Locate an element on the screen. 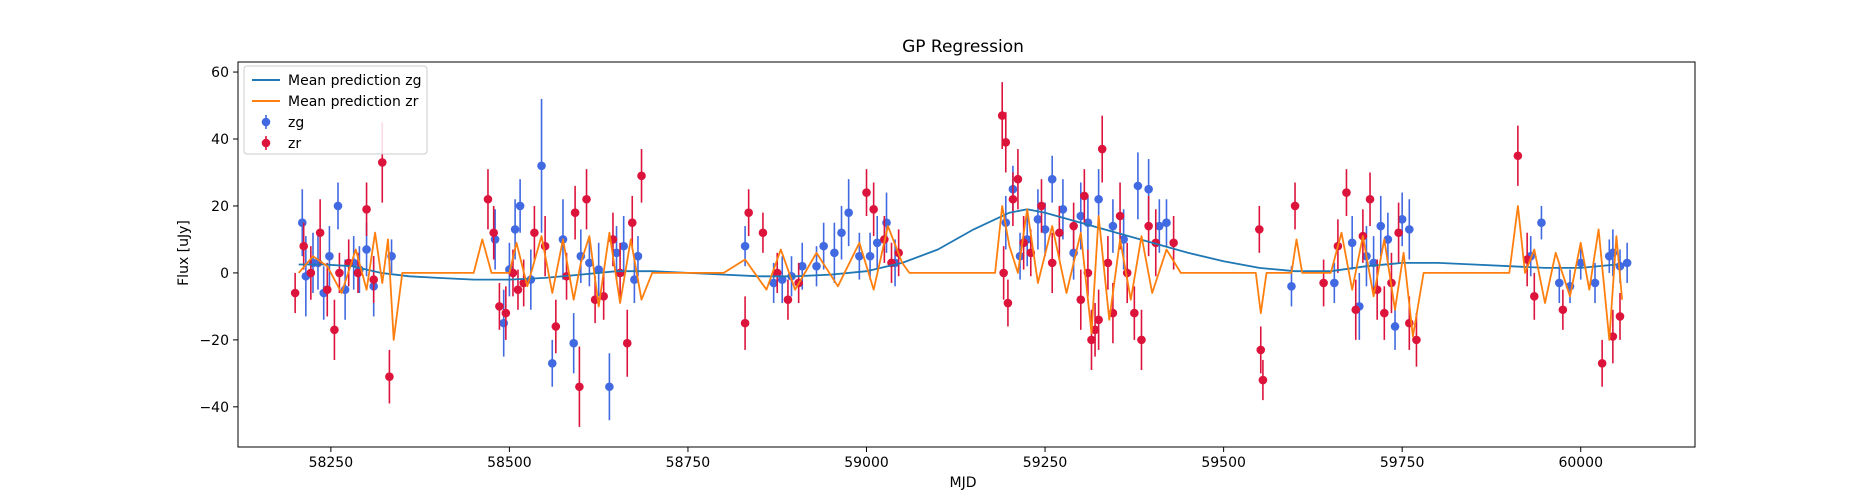 The width and height of the screenshot is (1875, 504). x-tick-label: 58250 is located at coordinates (331, 463).